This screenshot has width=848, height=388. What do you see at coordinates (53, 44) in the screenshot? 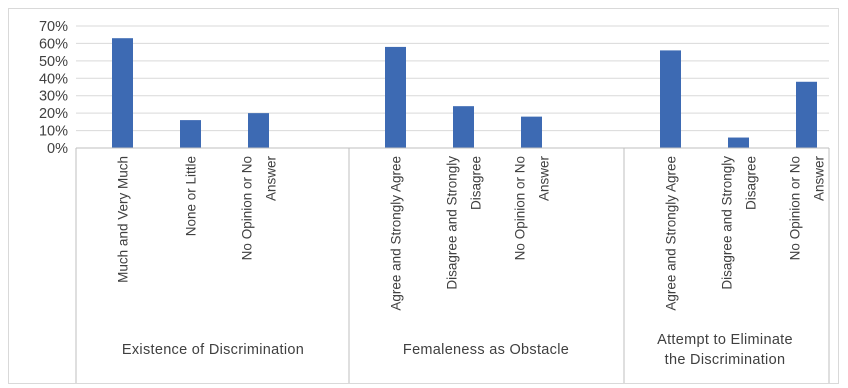
I see `y-tick-label: 60%` at bounding box center [53, 44].